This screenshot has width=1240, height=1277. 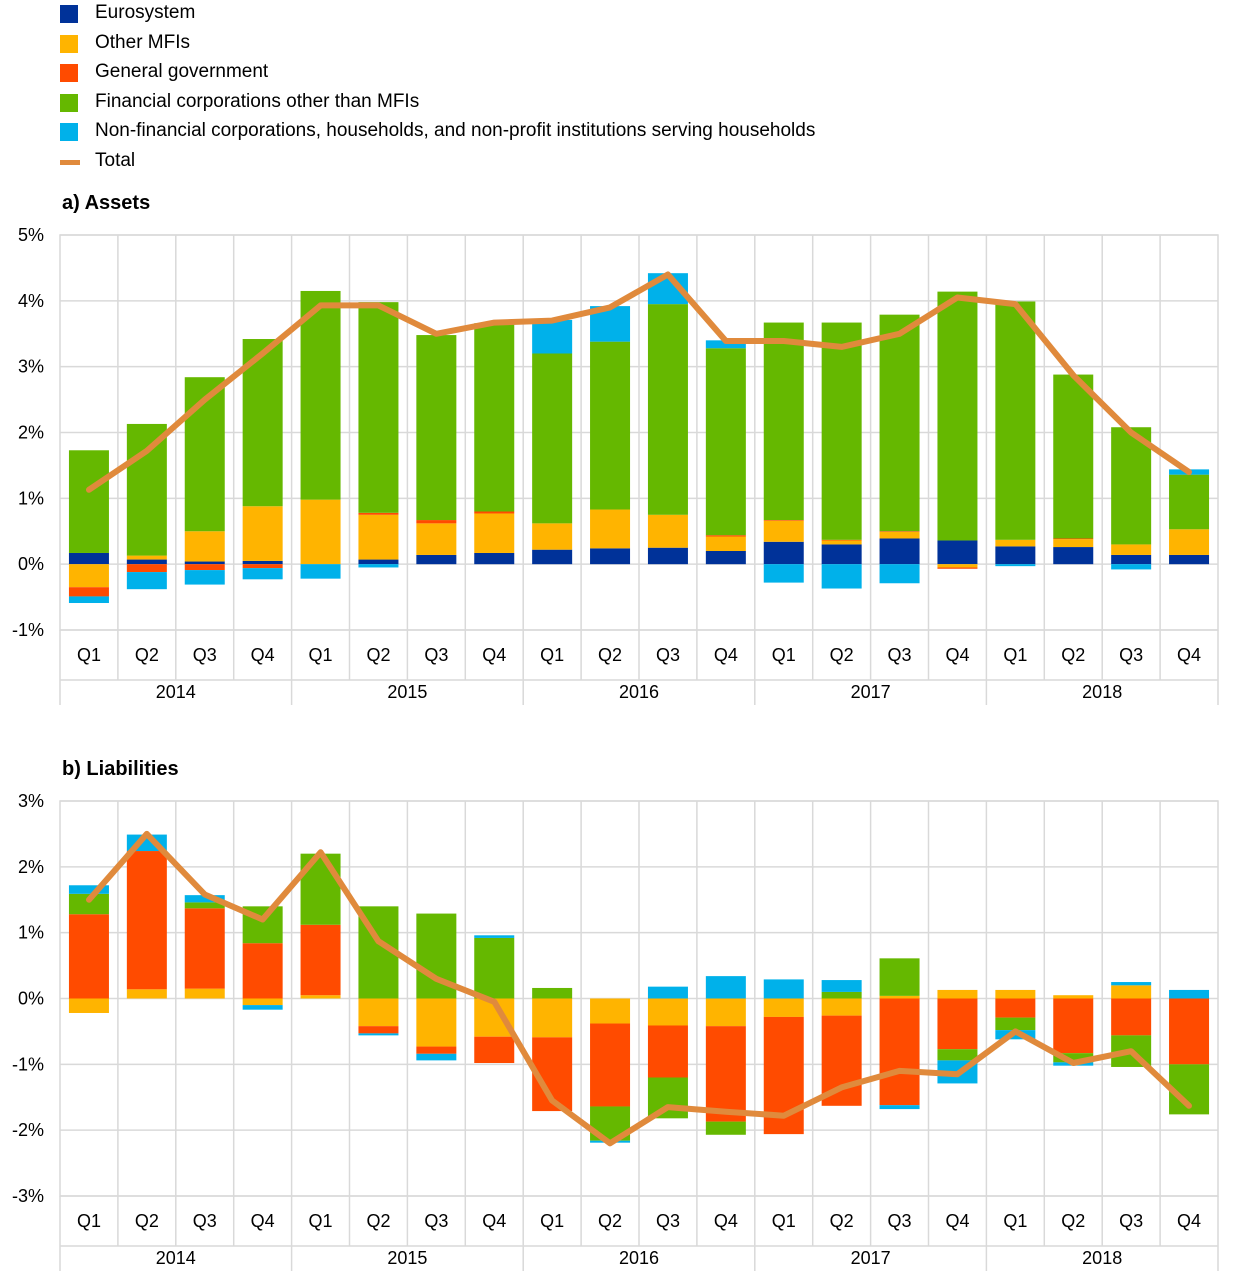 What do you see at coordinates (639, 1258) in the screenshot?
I see `liabilities-year-label: 2016` at bounding box center [639, 1258].